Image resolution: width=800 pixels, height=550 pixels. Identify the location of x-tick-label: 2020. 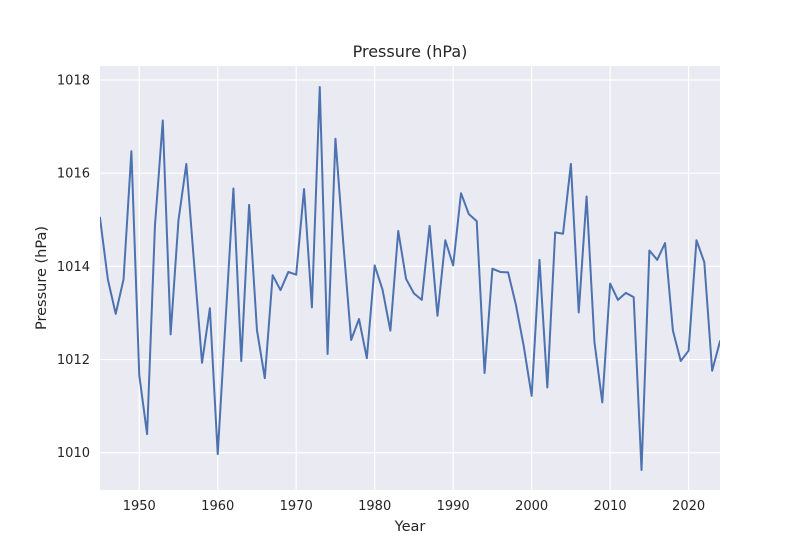
(688, 506).